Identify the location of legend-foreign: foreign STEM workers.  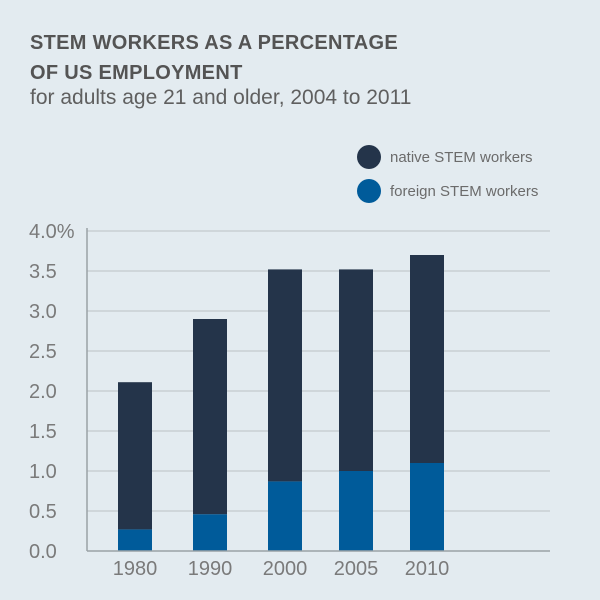
(447, 191).